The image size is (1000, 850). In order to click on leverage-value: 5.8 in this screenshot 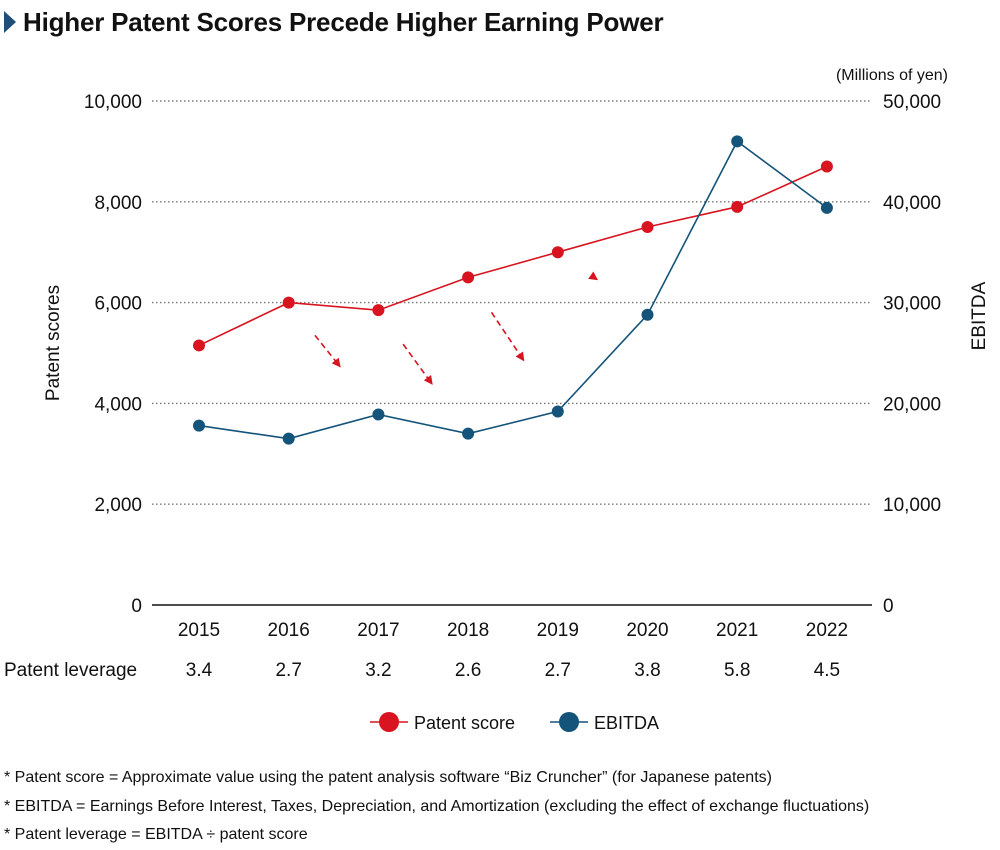, I will do `click(737, 670)`.